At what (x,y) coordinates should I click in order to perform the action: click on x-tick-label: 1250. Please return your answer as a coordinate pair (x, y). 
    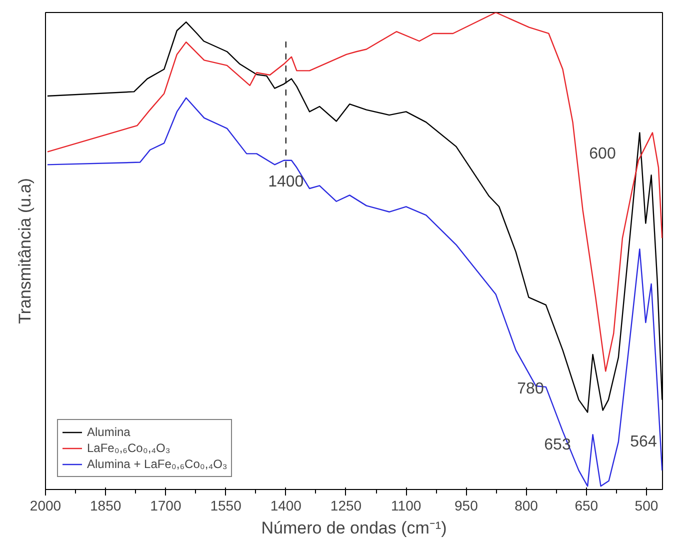
    Looking at the image, I should click on (346, 506).